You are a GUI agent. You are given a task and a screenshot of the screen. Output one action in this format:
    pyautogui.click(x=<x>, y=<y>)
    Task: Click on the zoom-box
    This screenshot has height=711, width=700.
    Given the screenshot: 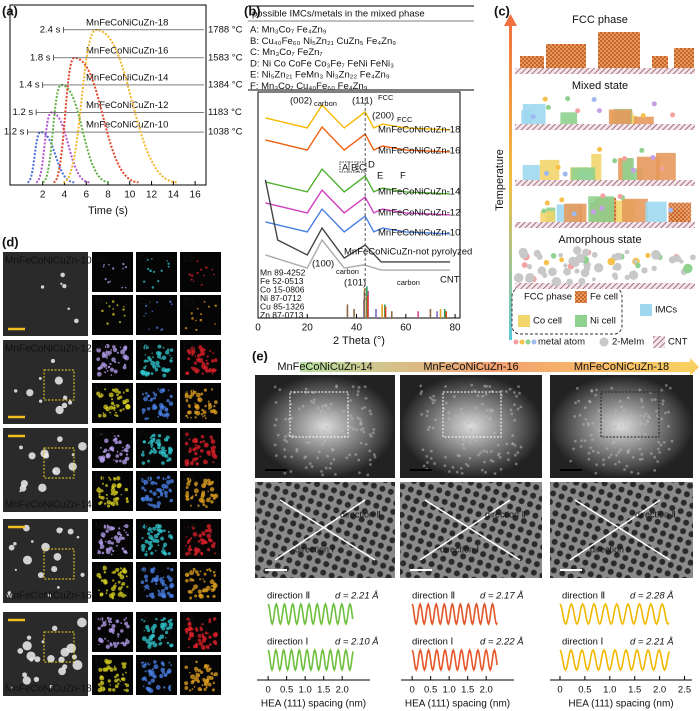 What is the action you would take?
    pyautogui.click(x=59, y=564)
    